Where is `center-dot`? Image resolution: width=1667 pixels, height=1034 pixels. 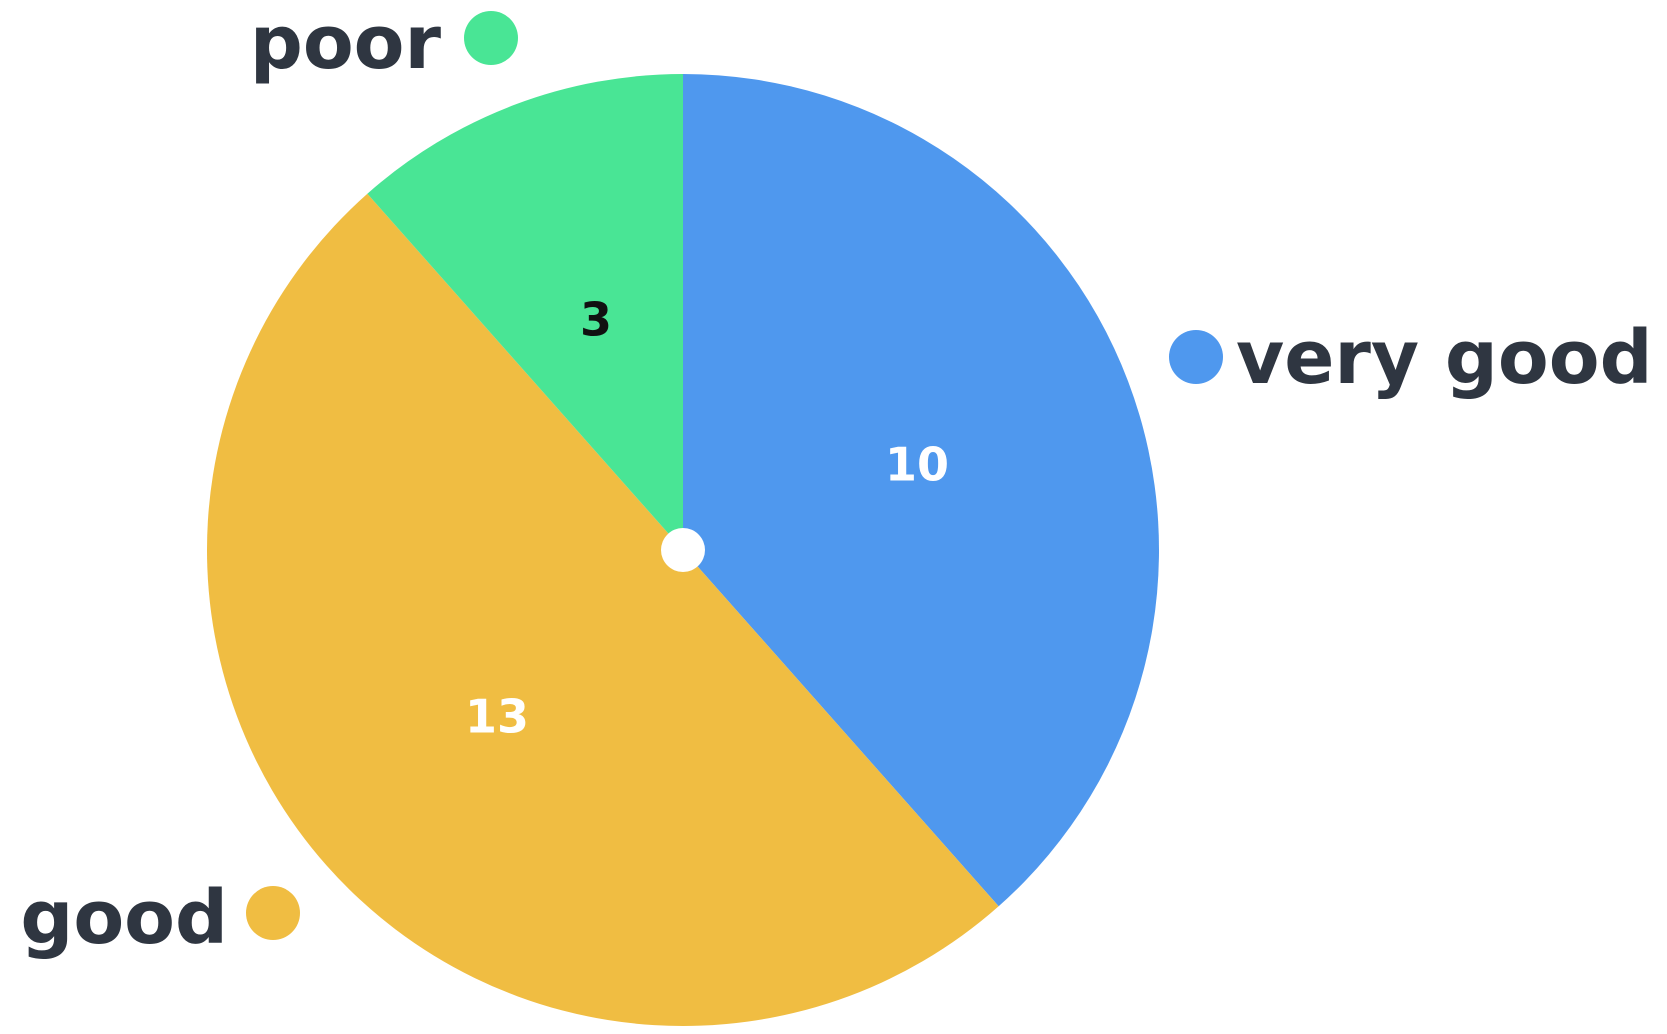
center-dot is located at coordinates (683, 550).